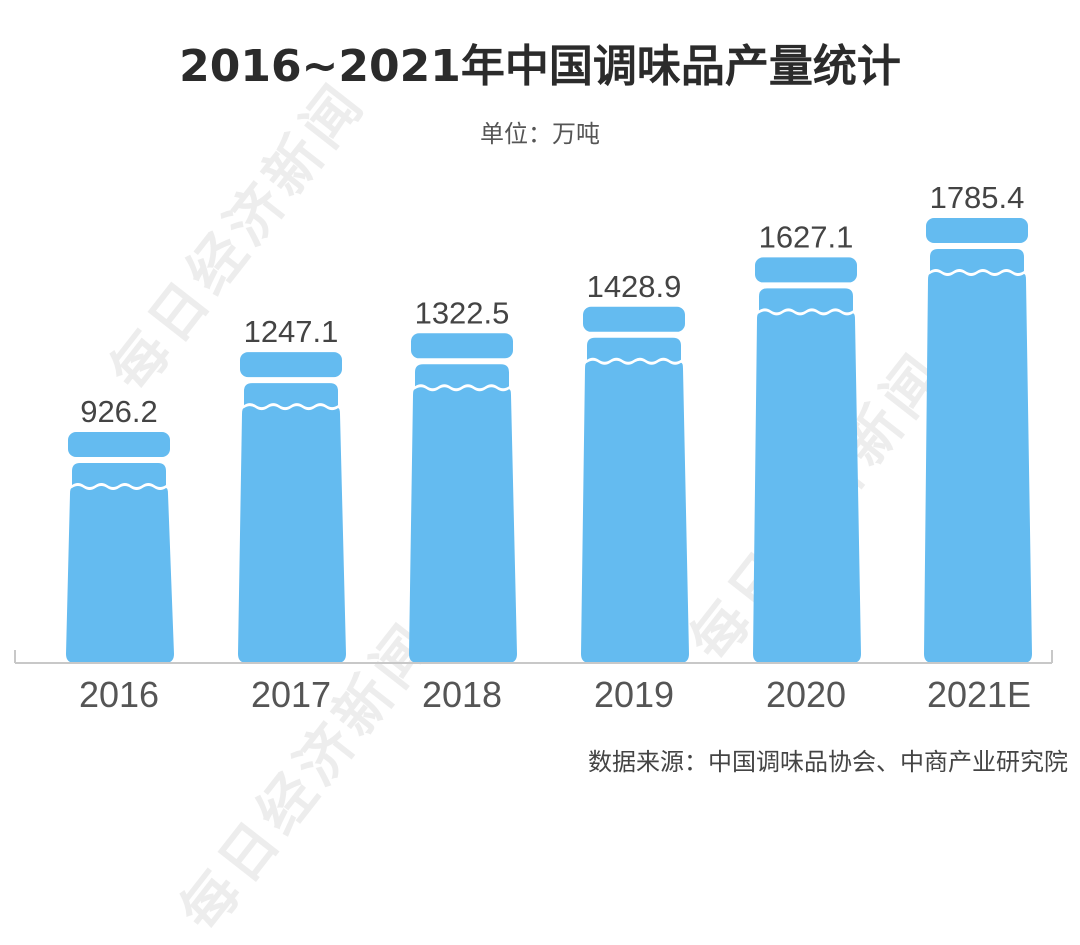  What do you see at coordinates (979, 694) in the screenshot?
I see `x-tick-label: 2021E` at bounding box center [979, 694].